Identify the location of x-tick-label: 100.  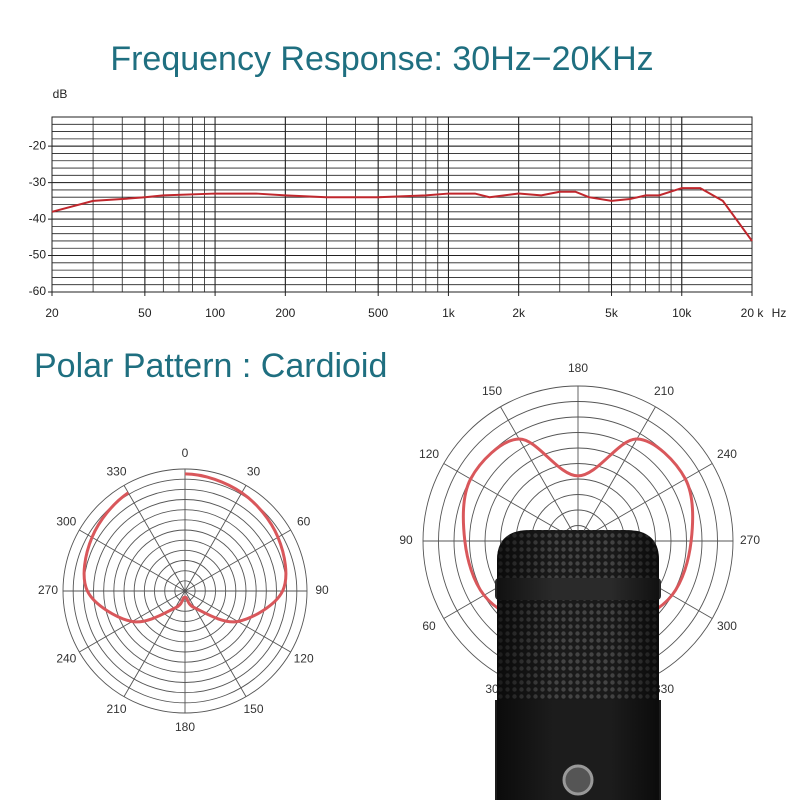
(215, 313).